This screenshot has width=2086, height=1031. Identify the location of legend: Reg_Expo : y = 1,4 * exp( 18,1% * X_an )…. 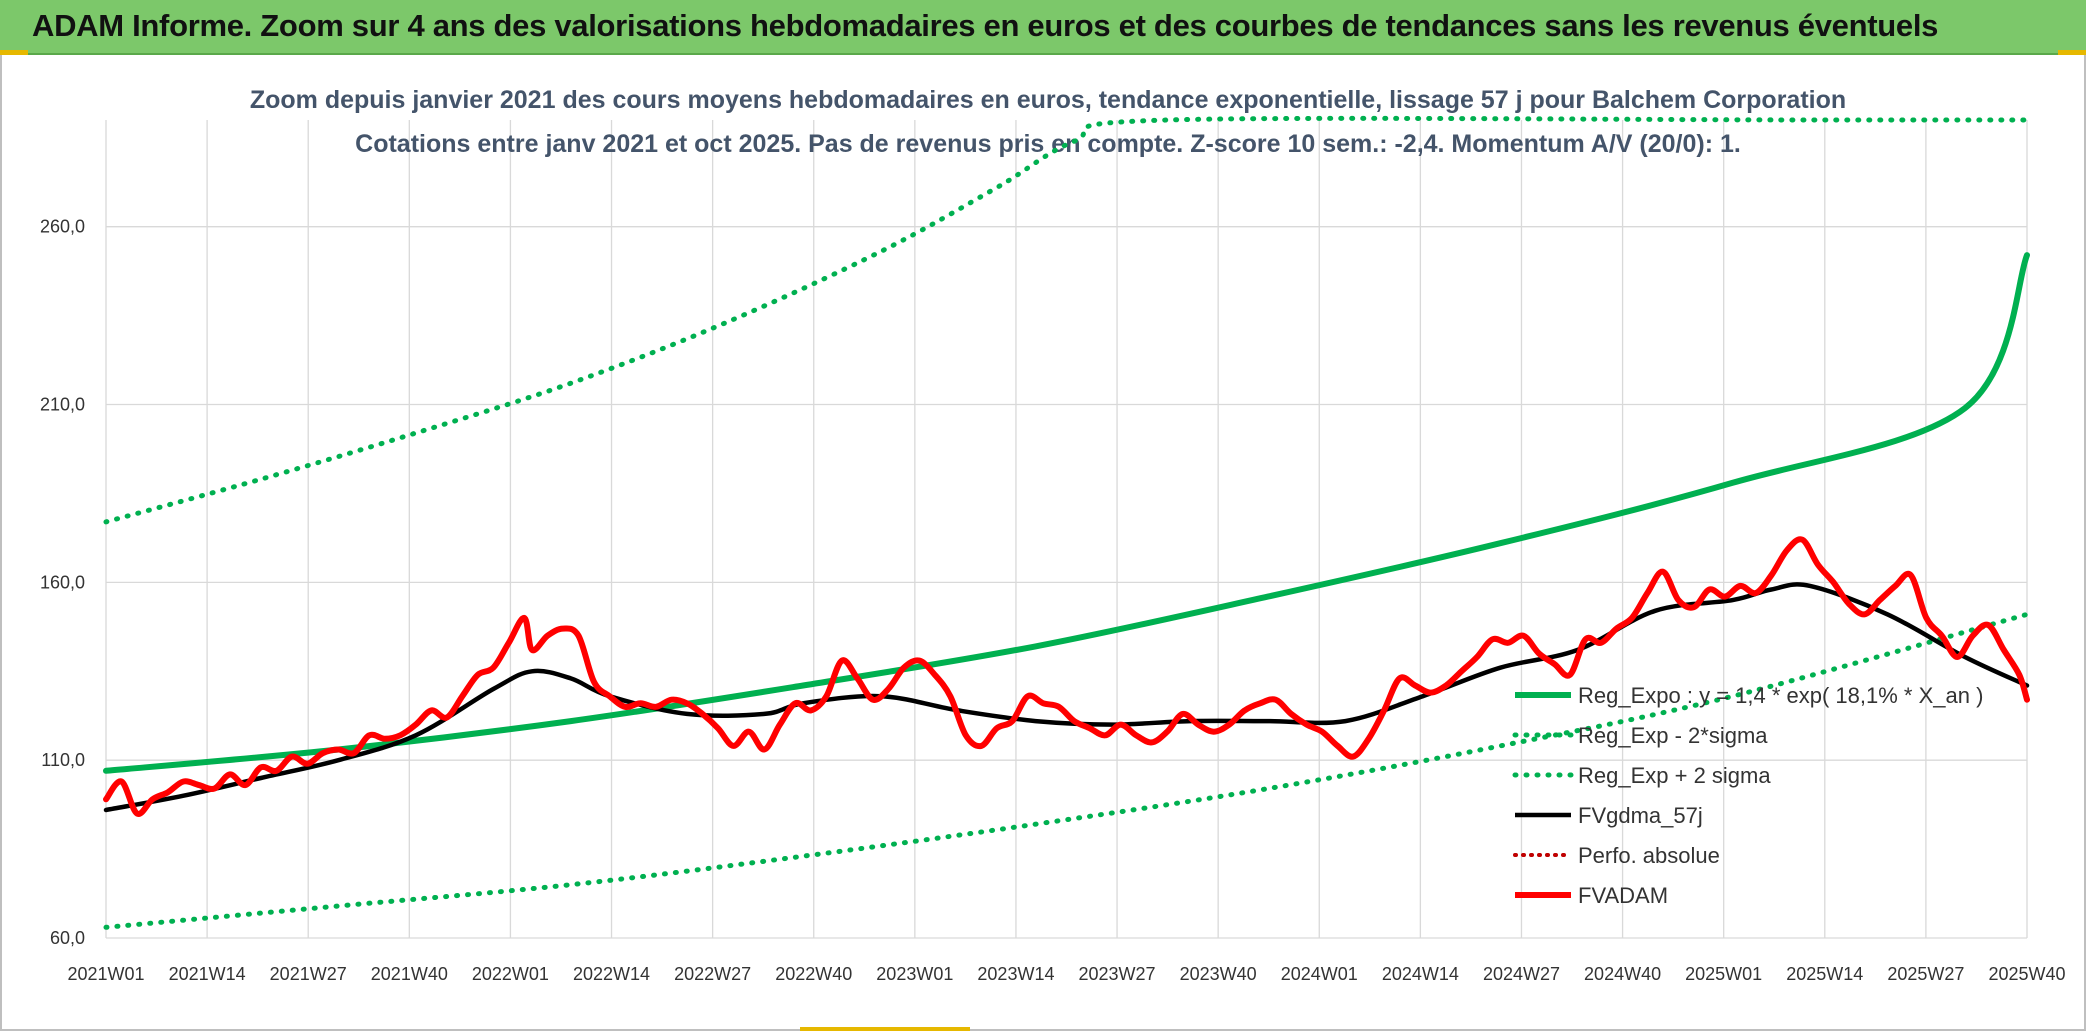
(1747, 795).